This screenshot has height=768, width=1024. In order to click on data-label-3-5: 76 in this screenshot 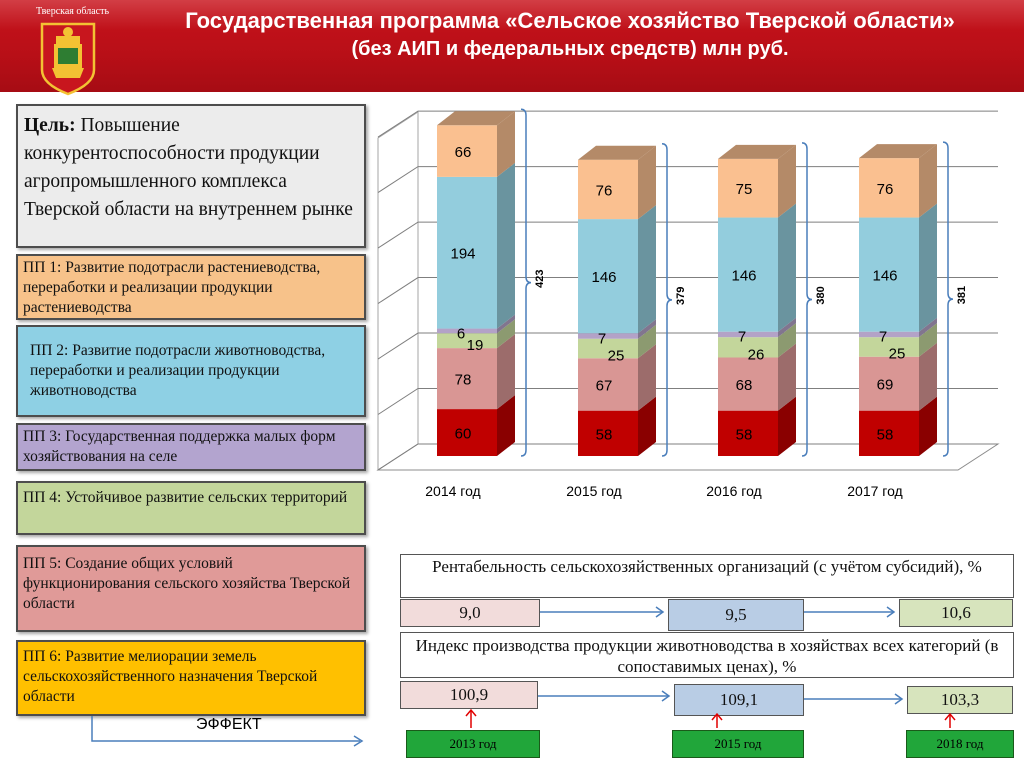, I will do `click(885, 189)`.